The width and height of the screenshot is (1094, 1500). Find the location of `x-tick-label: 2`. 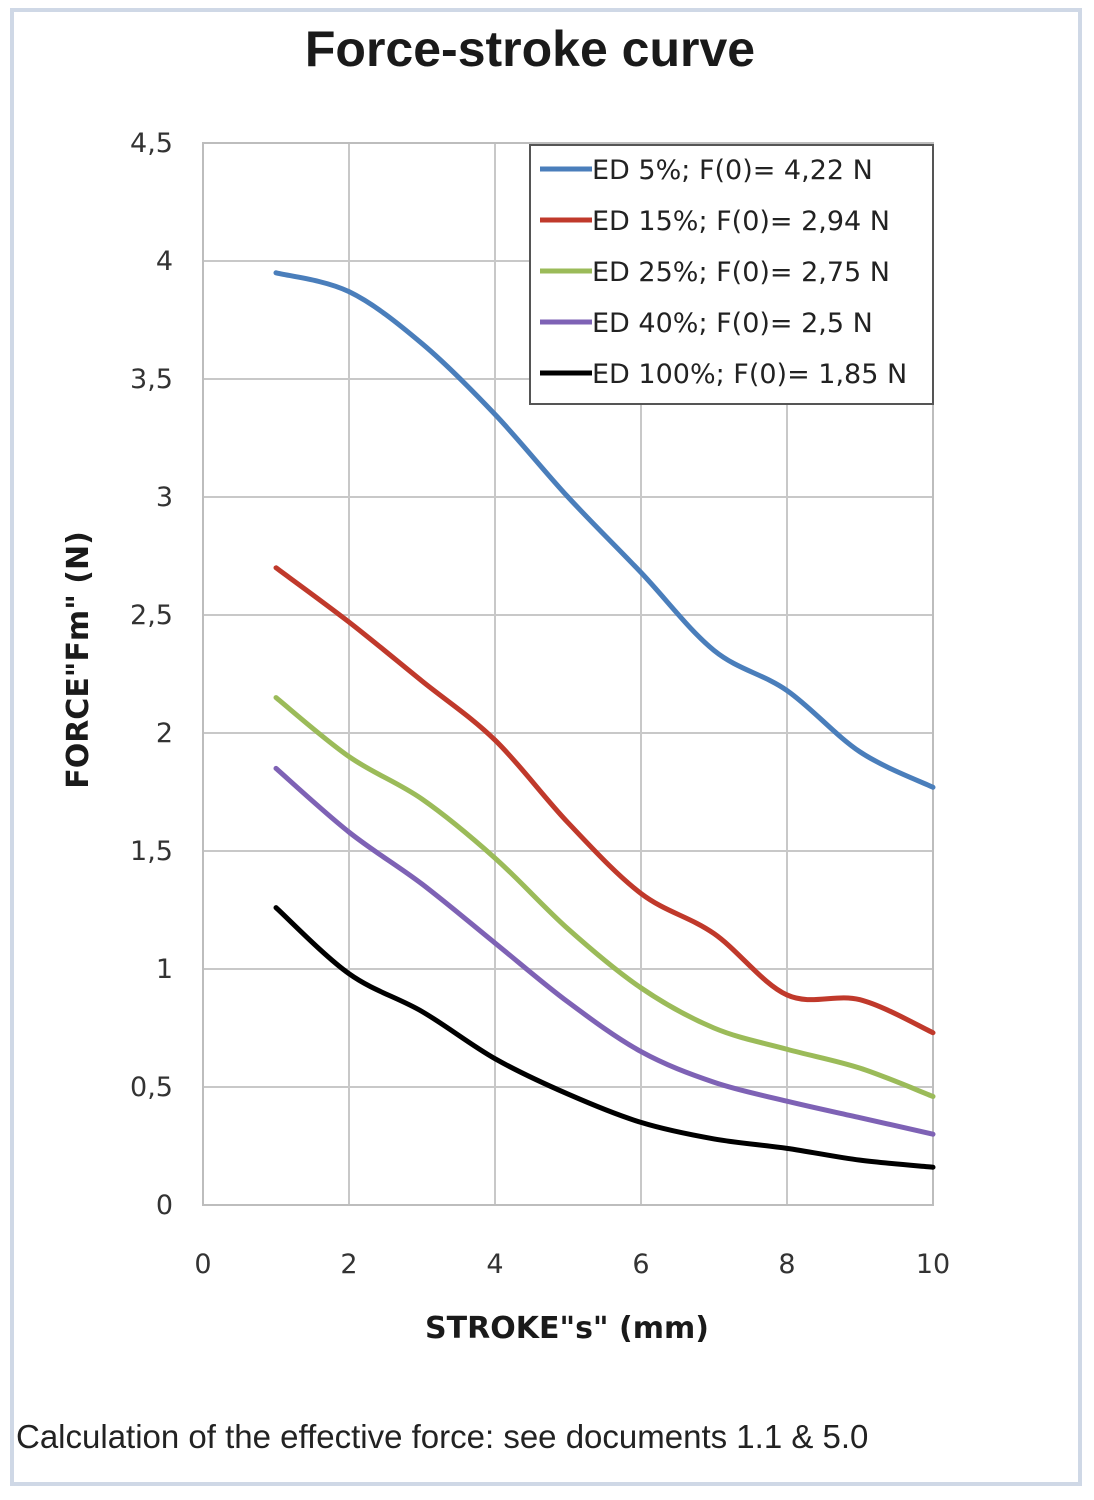

x-tick-label: 2 is located at coordinates (348, 1264).